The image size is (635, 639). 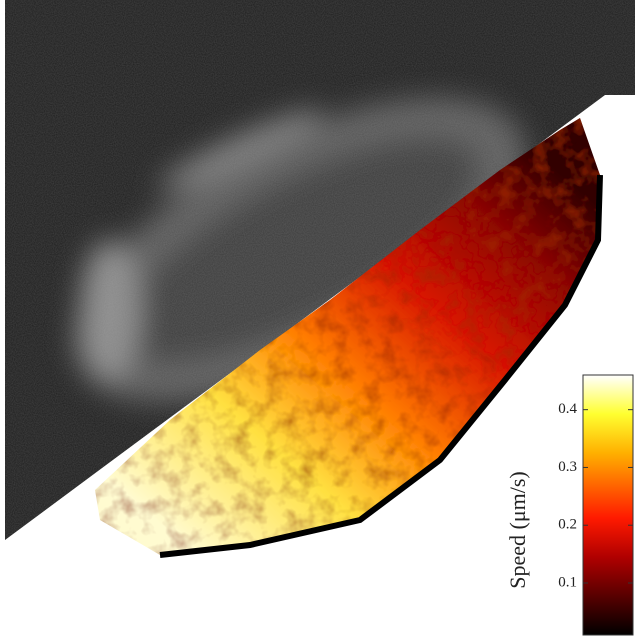 I want to click on tick-label: 0.3, so click(x=567, y=467).